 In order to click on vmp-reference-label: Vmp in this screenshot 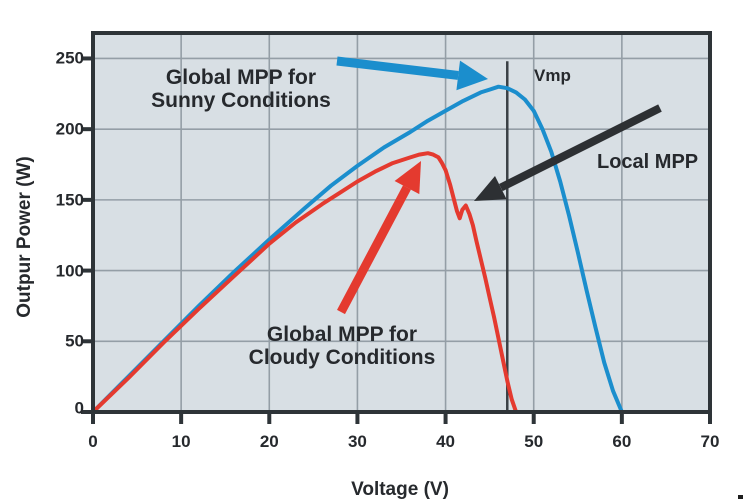, I will do `click(552, 75)`.